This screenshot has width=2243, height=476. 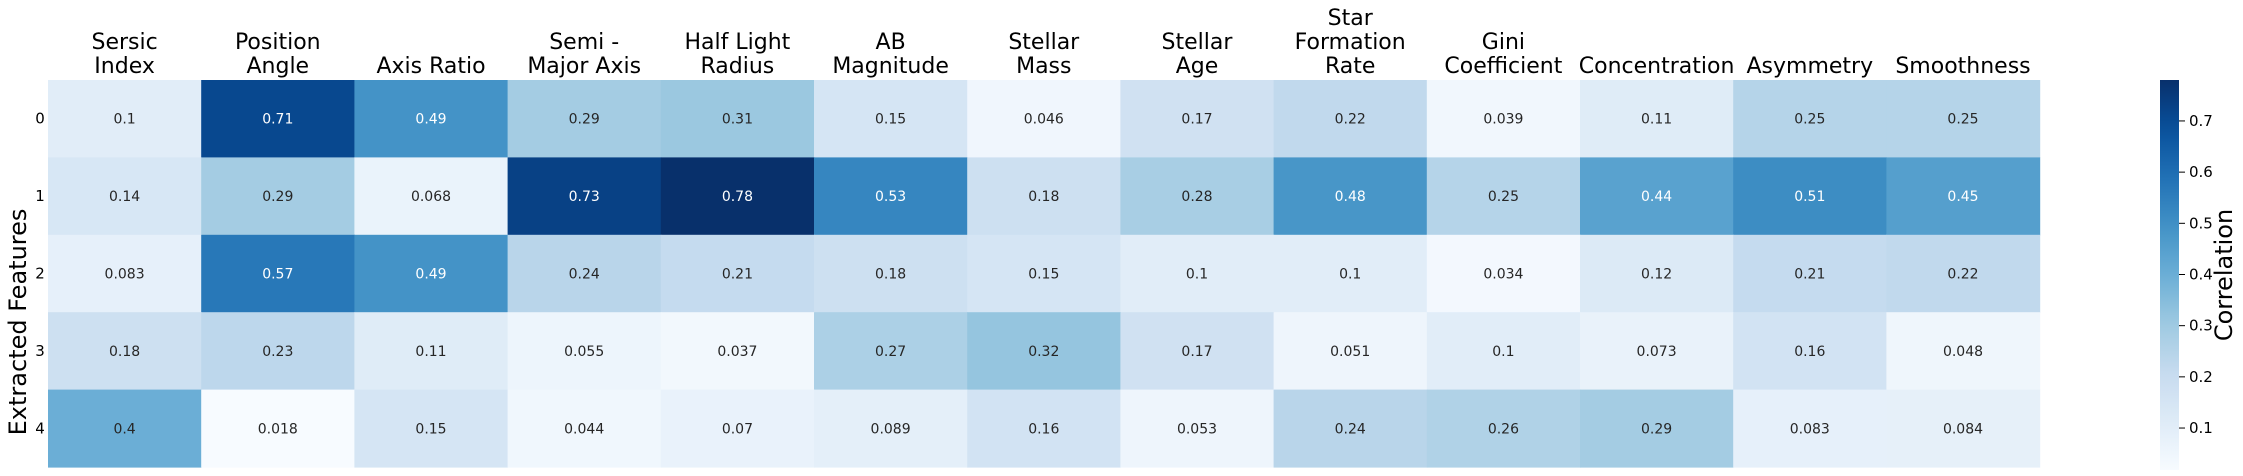 I want to click on colorbar-tick-label: 0.2, so click(x=2201, y=377).